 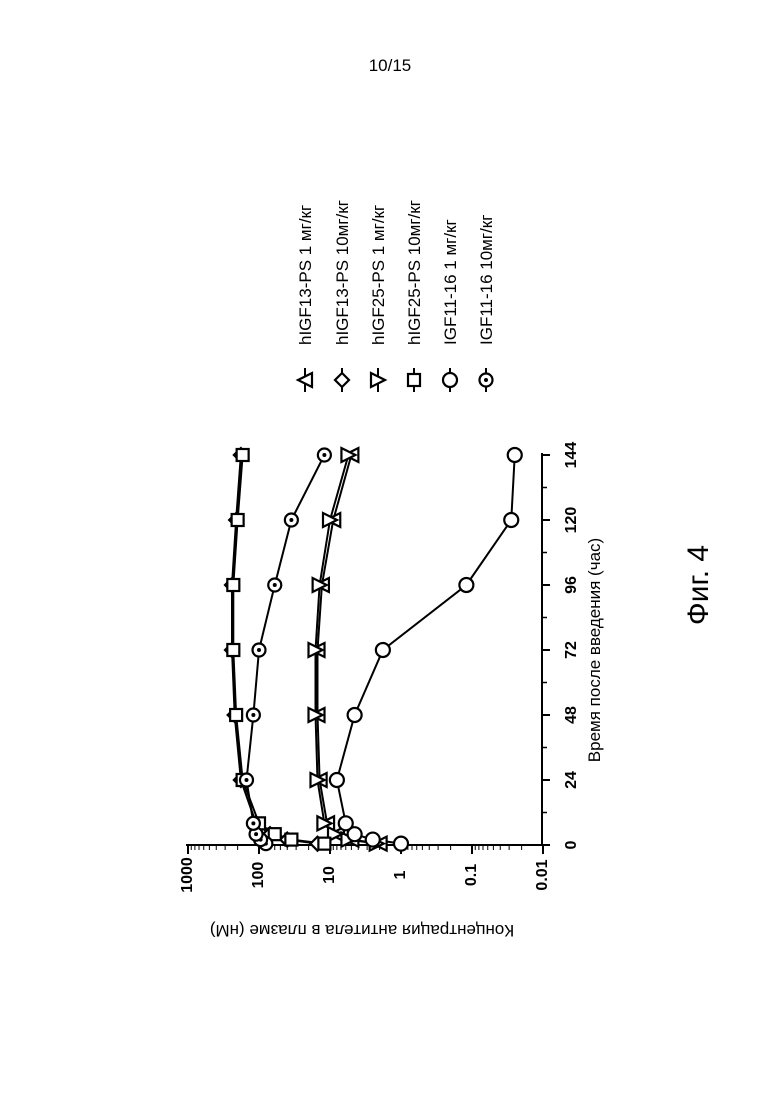 I want to click on chart-series-lines, so click(x=373, y=649).